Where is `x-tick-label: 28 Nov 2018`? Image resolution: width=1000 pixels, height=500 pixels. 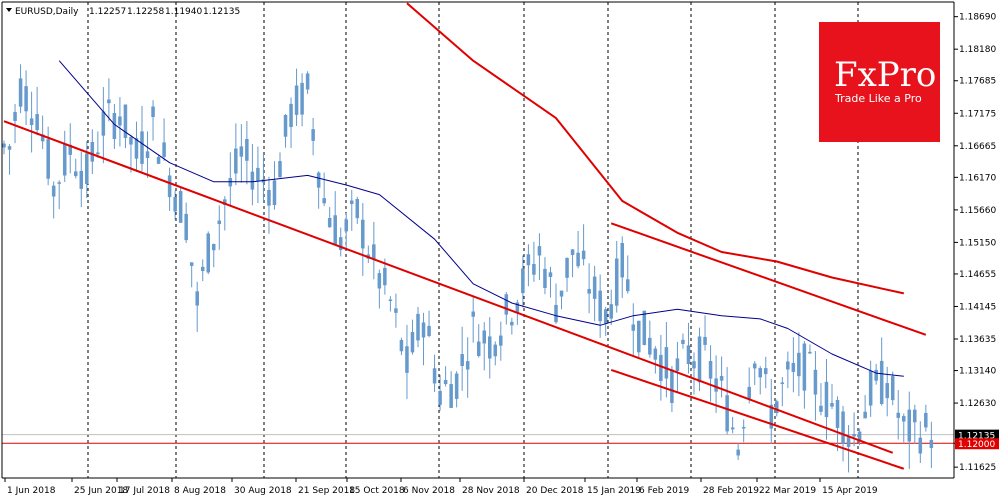
x-tick-label: 28 Nov 2018 is located at coordinates (491, 491).